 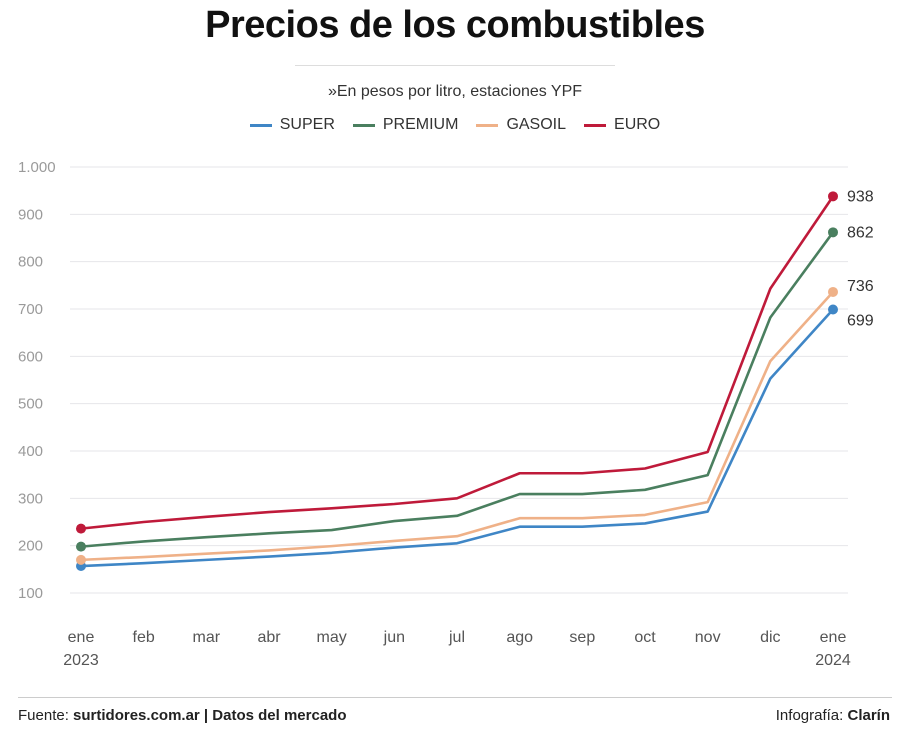 I want to click on credit-note: Infografía: Clarín, so click(x=833, y=715).